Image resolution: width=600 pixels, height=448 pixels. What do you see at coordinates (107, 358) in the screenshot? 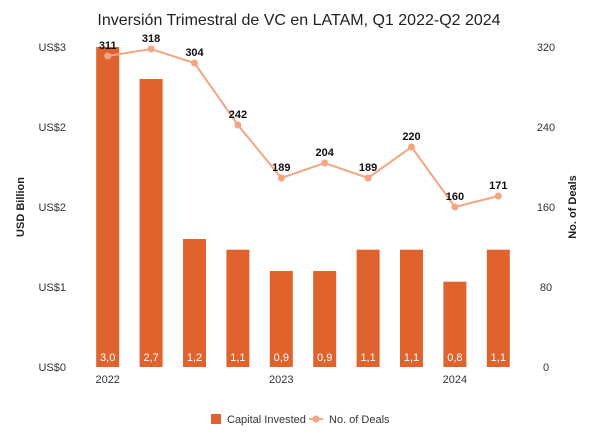
I see `bar-value-label: 3,0` at bounding box center [107, 358].